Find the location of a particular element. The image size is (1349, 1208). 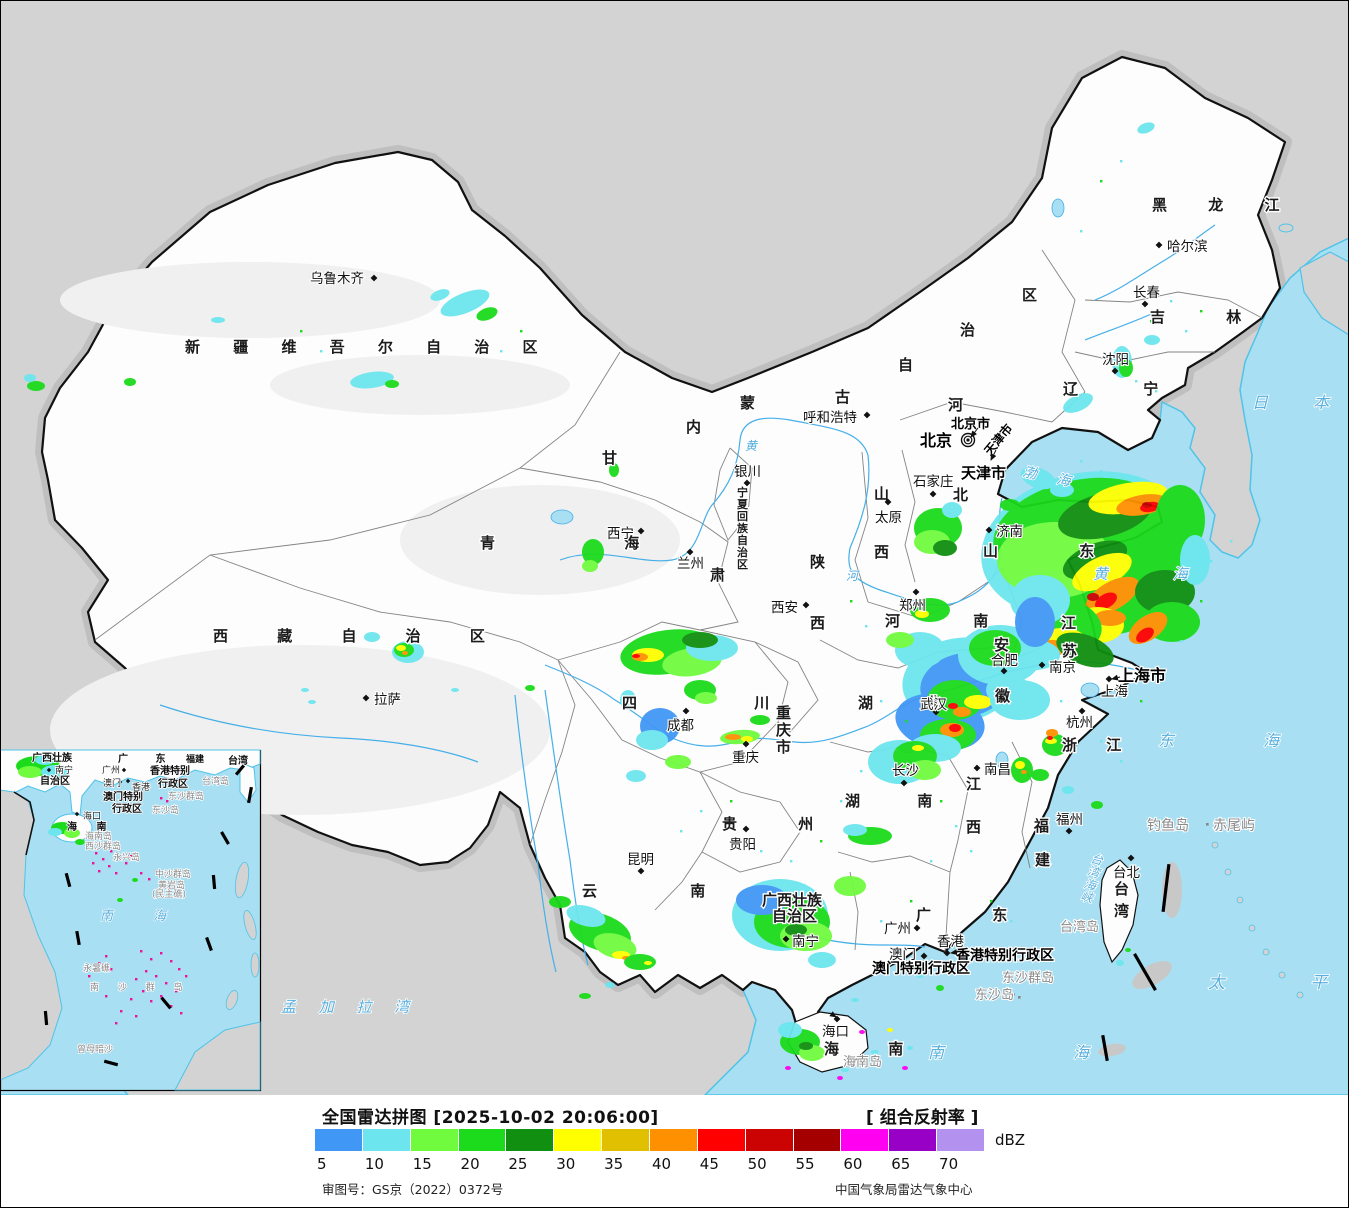

inset-region-label: 行政区 is located at coordinates (126, 808).